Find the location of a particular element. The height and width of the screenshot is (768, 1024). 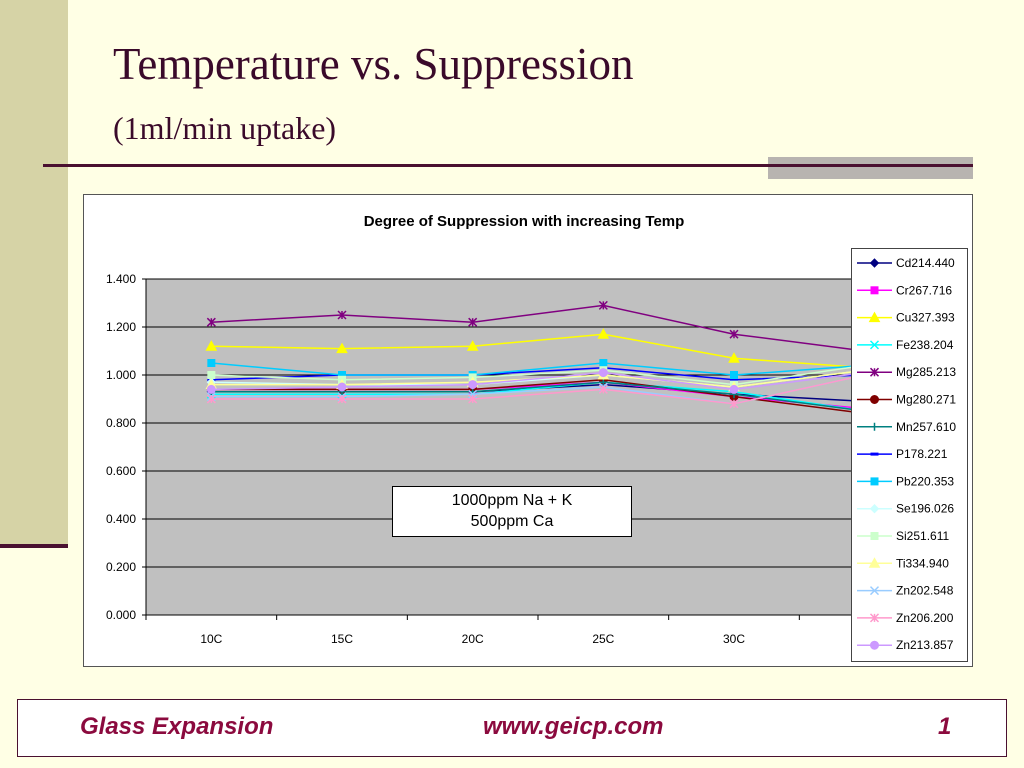

legend-entry: Zn202.548 is located at coordinates (905, 591).